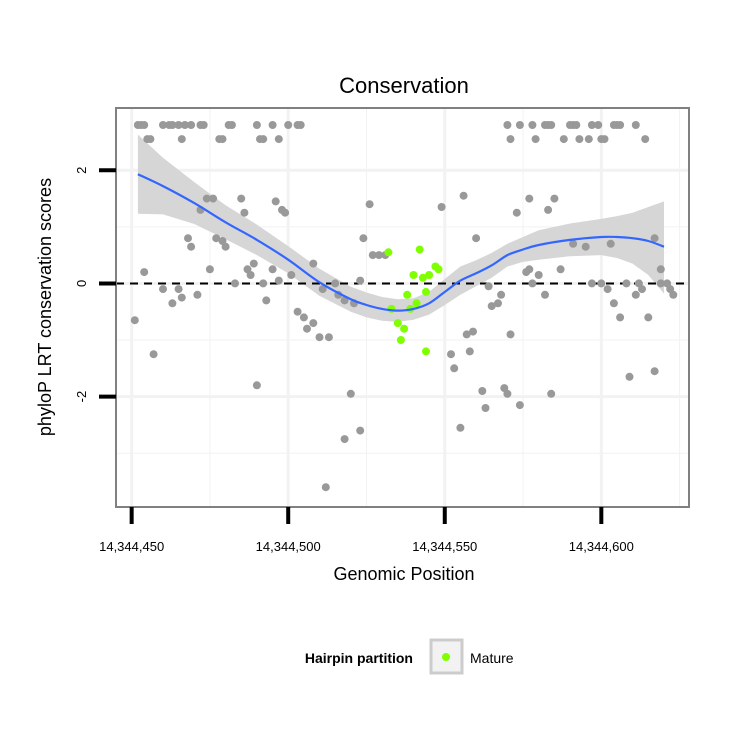 Image resolution: width=750 pixels, height=750 pixels. I want to click on legend-key-mature, so click(446, 657).